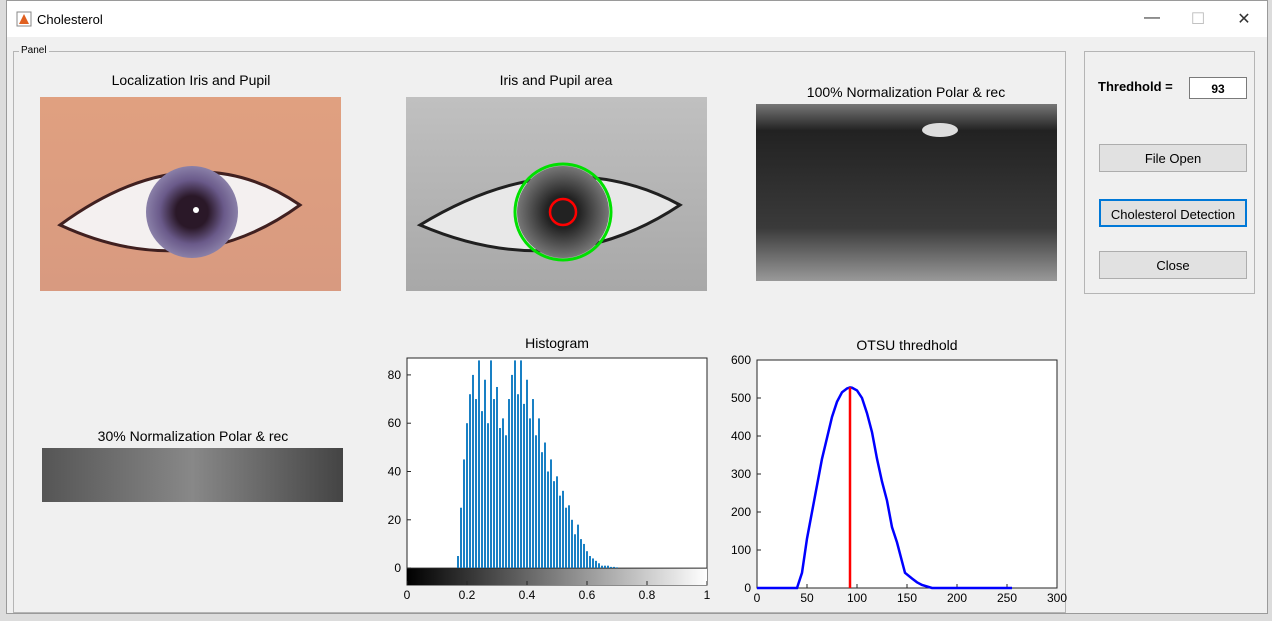  Describe the element at coordinates (707, 595) in the screenshot. I see `x-tick-label: 1` at that location.